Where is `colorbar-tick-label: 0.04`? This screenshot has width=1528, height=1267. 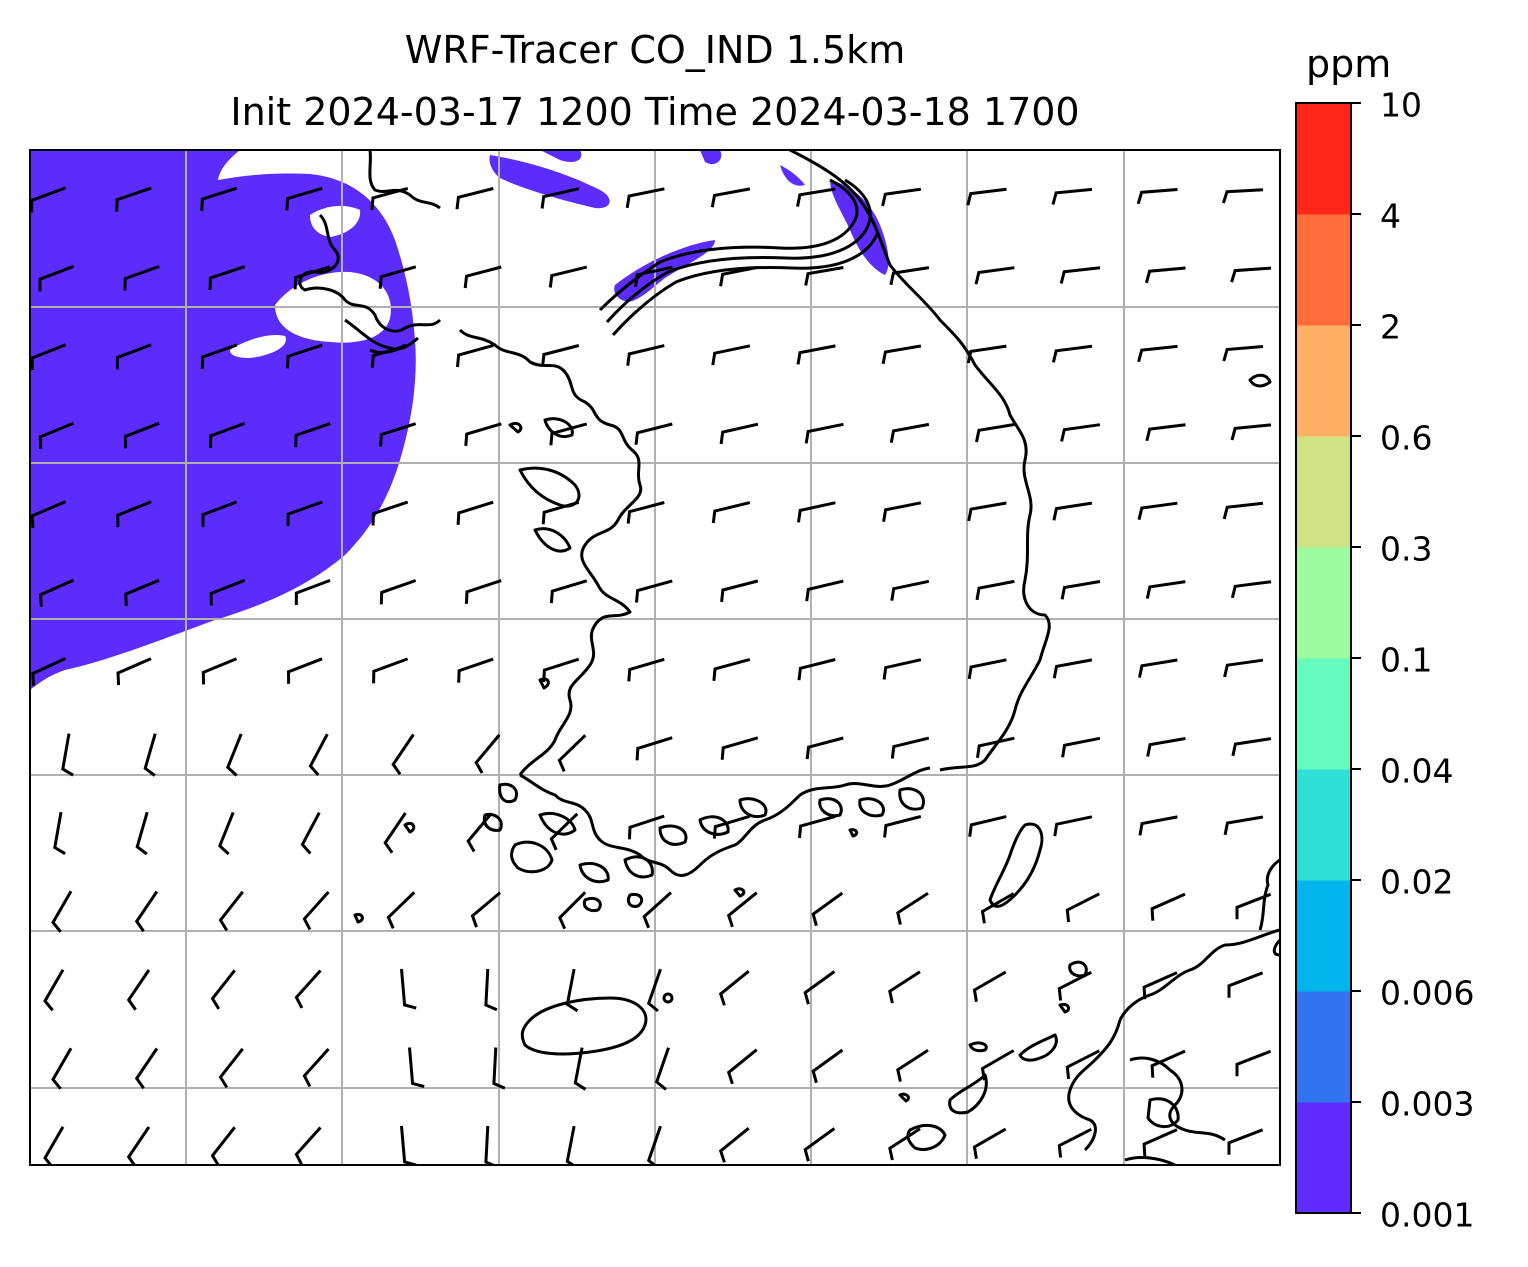 colorbar-tick-label: 0.04 is located at coordinates (1417, 771).